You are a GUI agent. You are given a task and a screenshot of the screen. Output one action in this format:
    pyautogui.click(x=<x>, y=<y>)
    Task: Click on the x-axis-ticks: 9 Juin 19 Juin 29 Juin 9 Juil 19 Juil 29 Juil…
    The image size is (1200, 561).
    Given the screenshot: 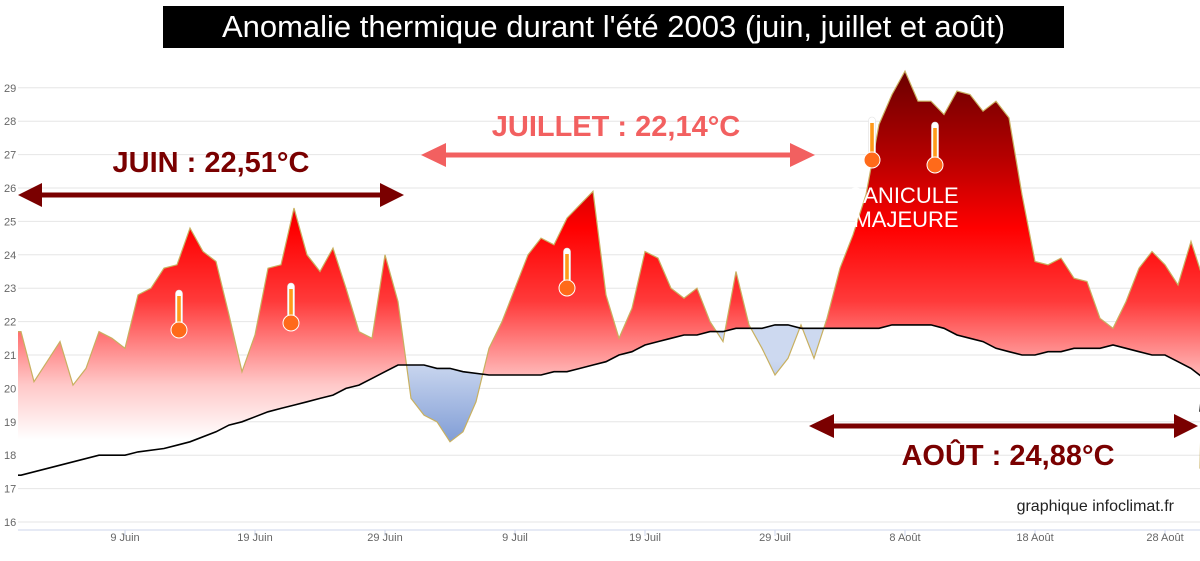 What is the action you would take?
    pyautogui.click(x=647, y=537)
    